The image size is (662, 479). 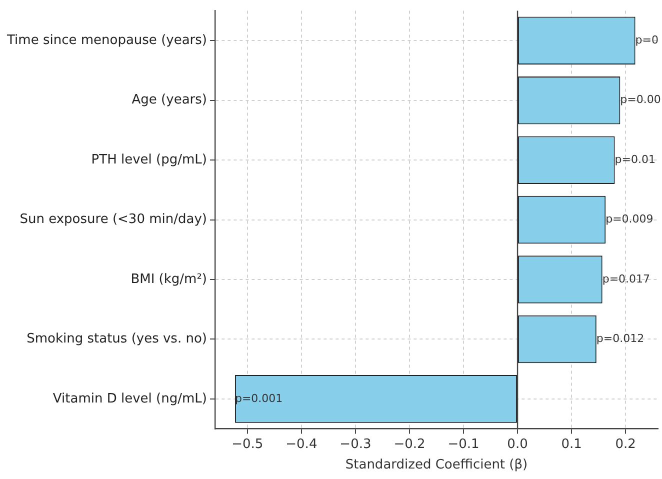 I want to click on annotation: p=0.01, so click(x=635, y=159).